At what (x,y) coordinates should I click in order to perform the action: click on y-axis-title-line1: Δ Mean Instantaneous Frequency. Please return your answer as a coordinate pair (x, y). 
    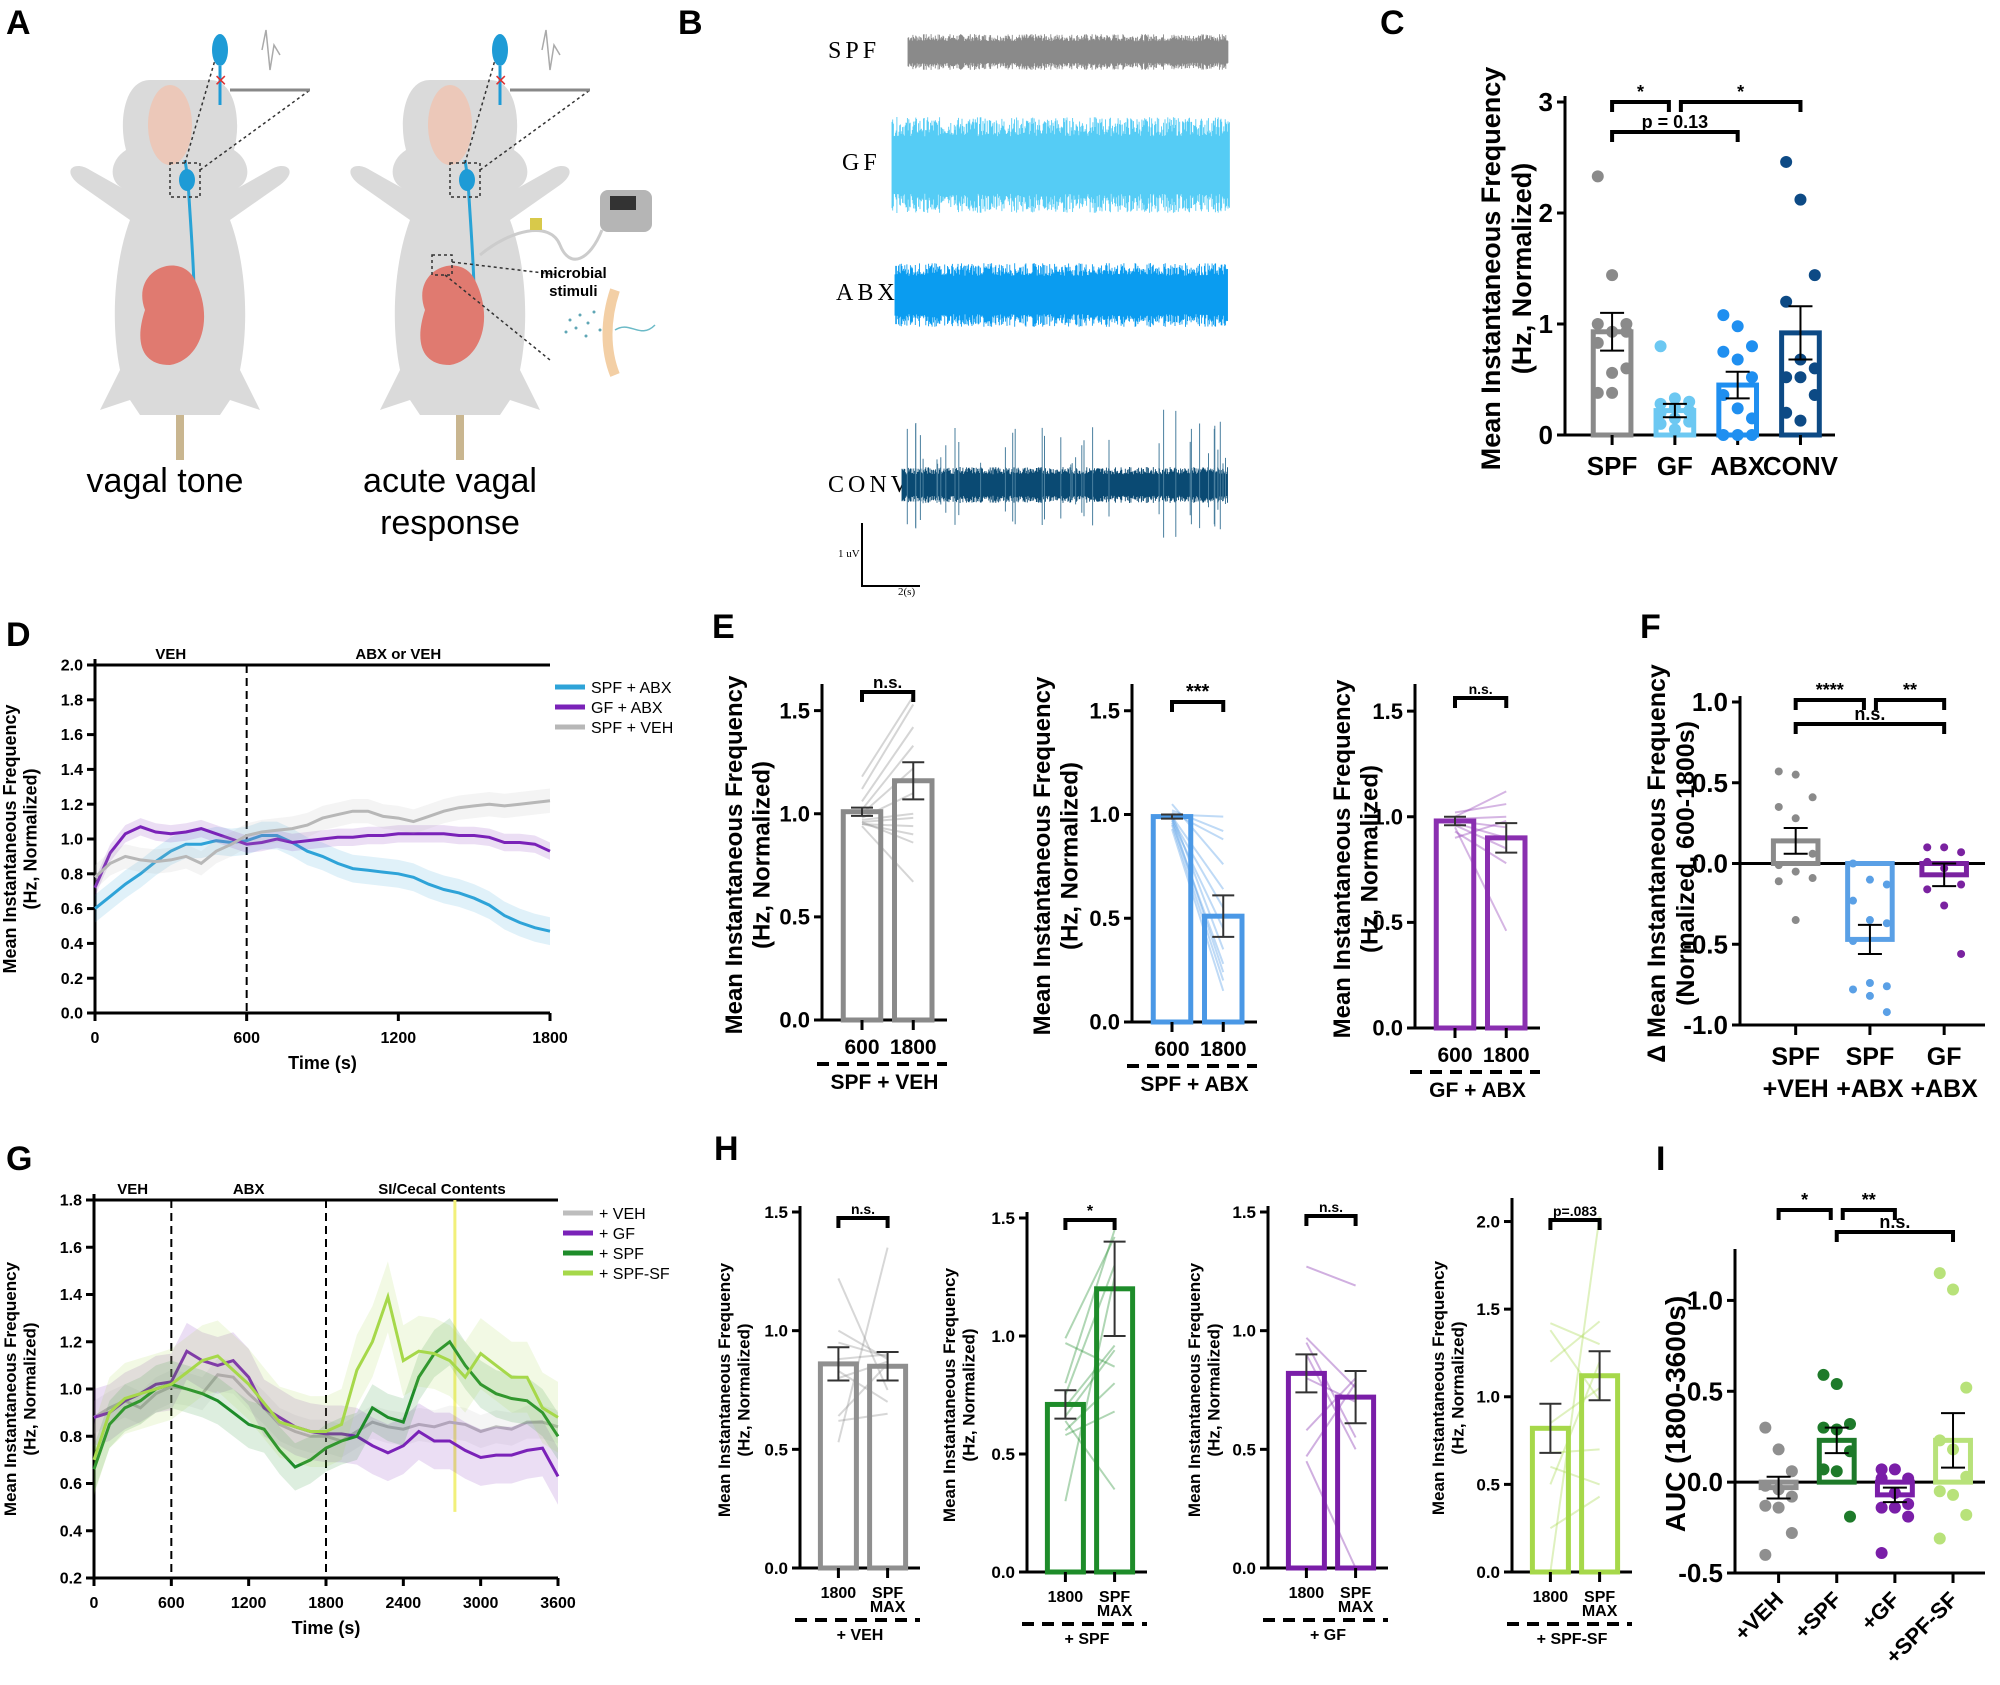
    Looking at the image, I should click on (1657, 863).